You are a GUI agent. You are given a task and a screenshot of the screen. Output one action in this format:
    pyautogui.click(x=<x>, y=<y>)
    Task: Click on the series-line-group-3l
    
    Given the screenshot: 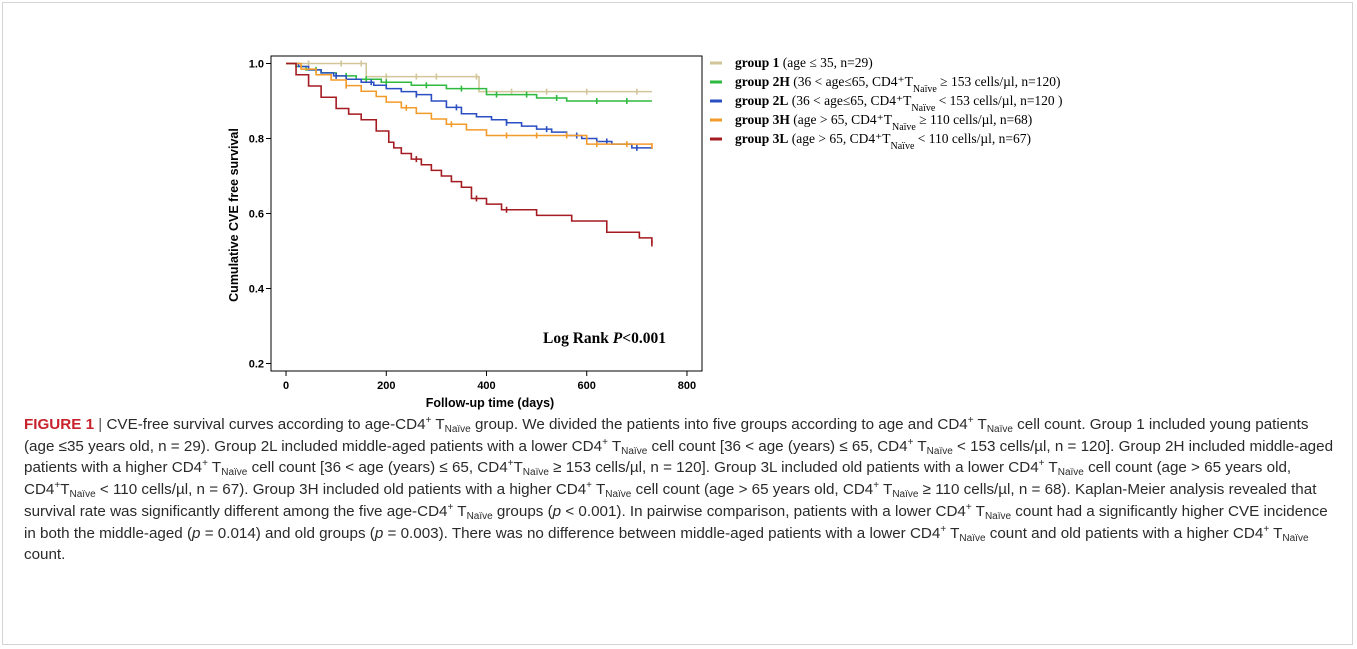 What is the action you would take?
    pyautogui.click(x=469, y=153)
    